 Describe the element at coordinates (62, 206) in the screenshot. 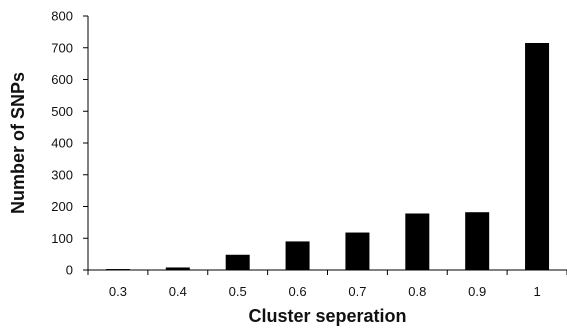

I see `y-tick-label: 200` at that location.